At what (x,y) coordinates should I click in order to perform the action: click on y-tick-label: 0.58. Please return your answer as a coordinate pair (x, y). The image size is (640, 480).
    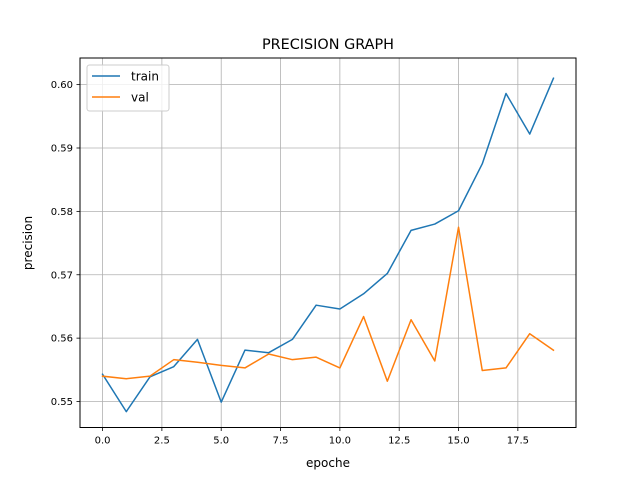
    Looking at the image, I should click on (62, 212).